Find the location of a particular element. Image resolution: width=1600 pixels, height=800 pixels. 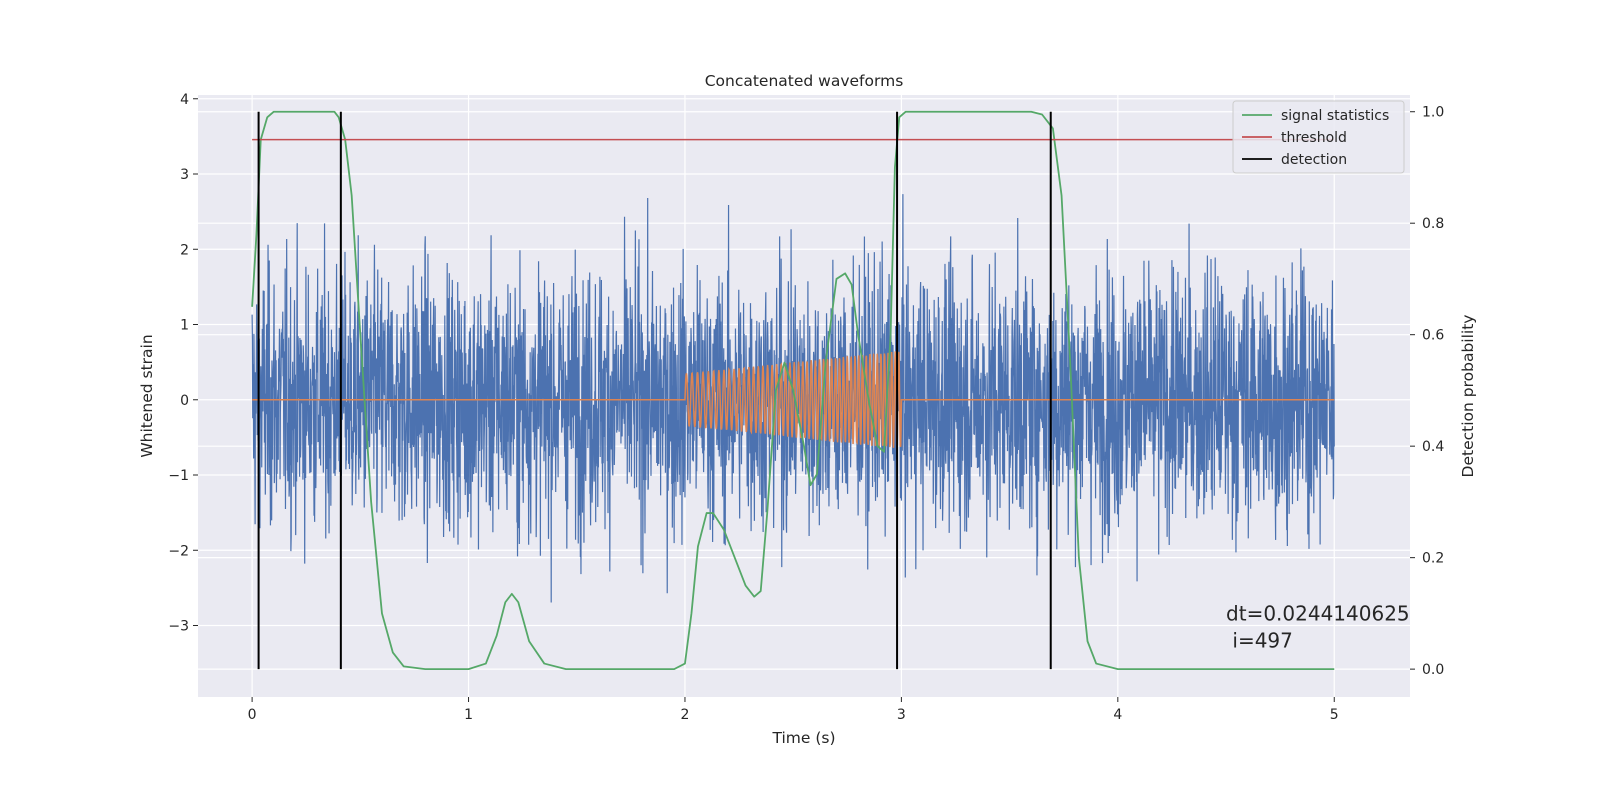

y-left-tick-label: 1 is located at coordinates (184, 326).